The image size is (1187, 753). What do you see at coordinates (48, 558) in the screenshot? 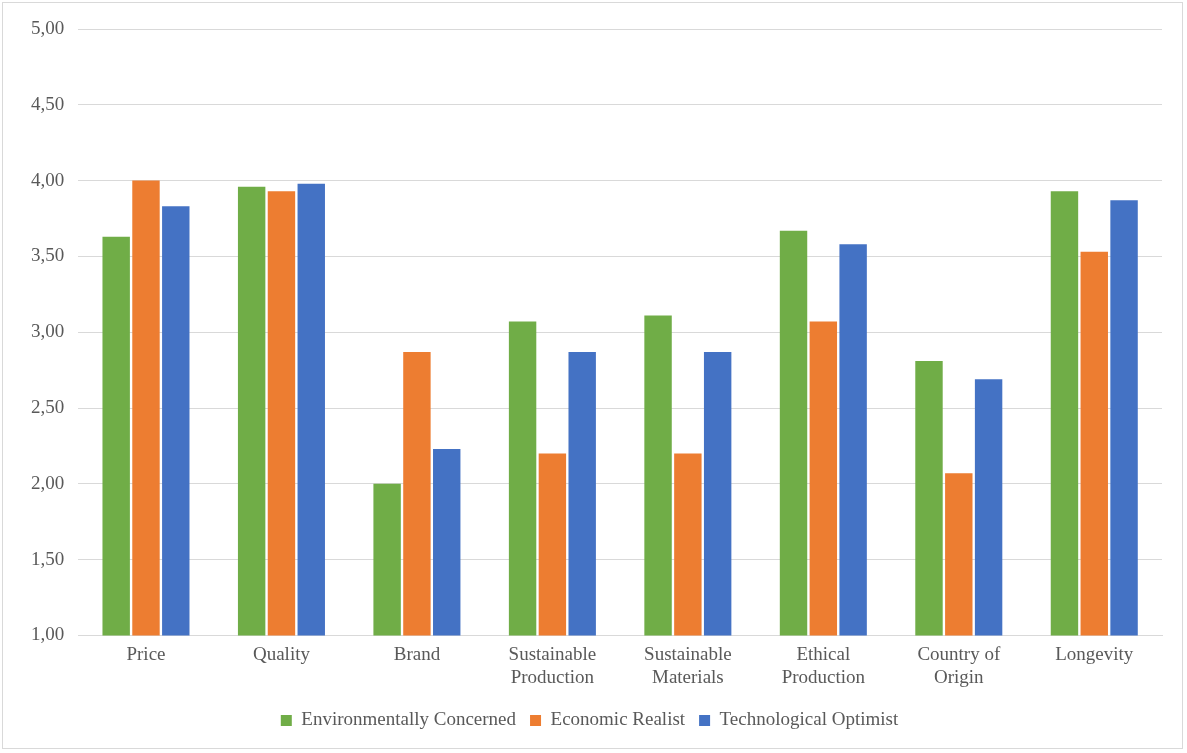
I see `y-tick-label: 1,50` at bounding box center [48, 558].